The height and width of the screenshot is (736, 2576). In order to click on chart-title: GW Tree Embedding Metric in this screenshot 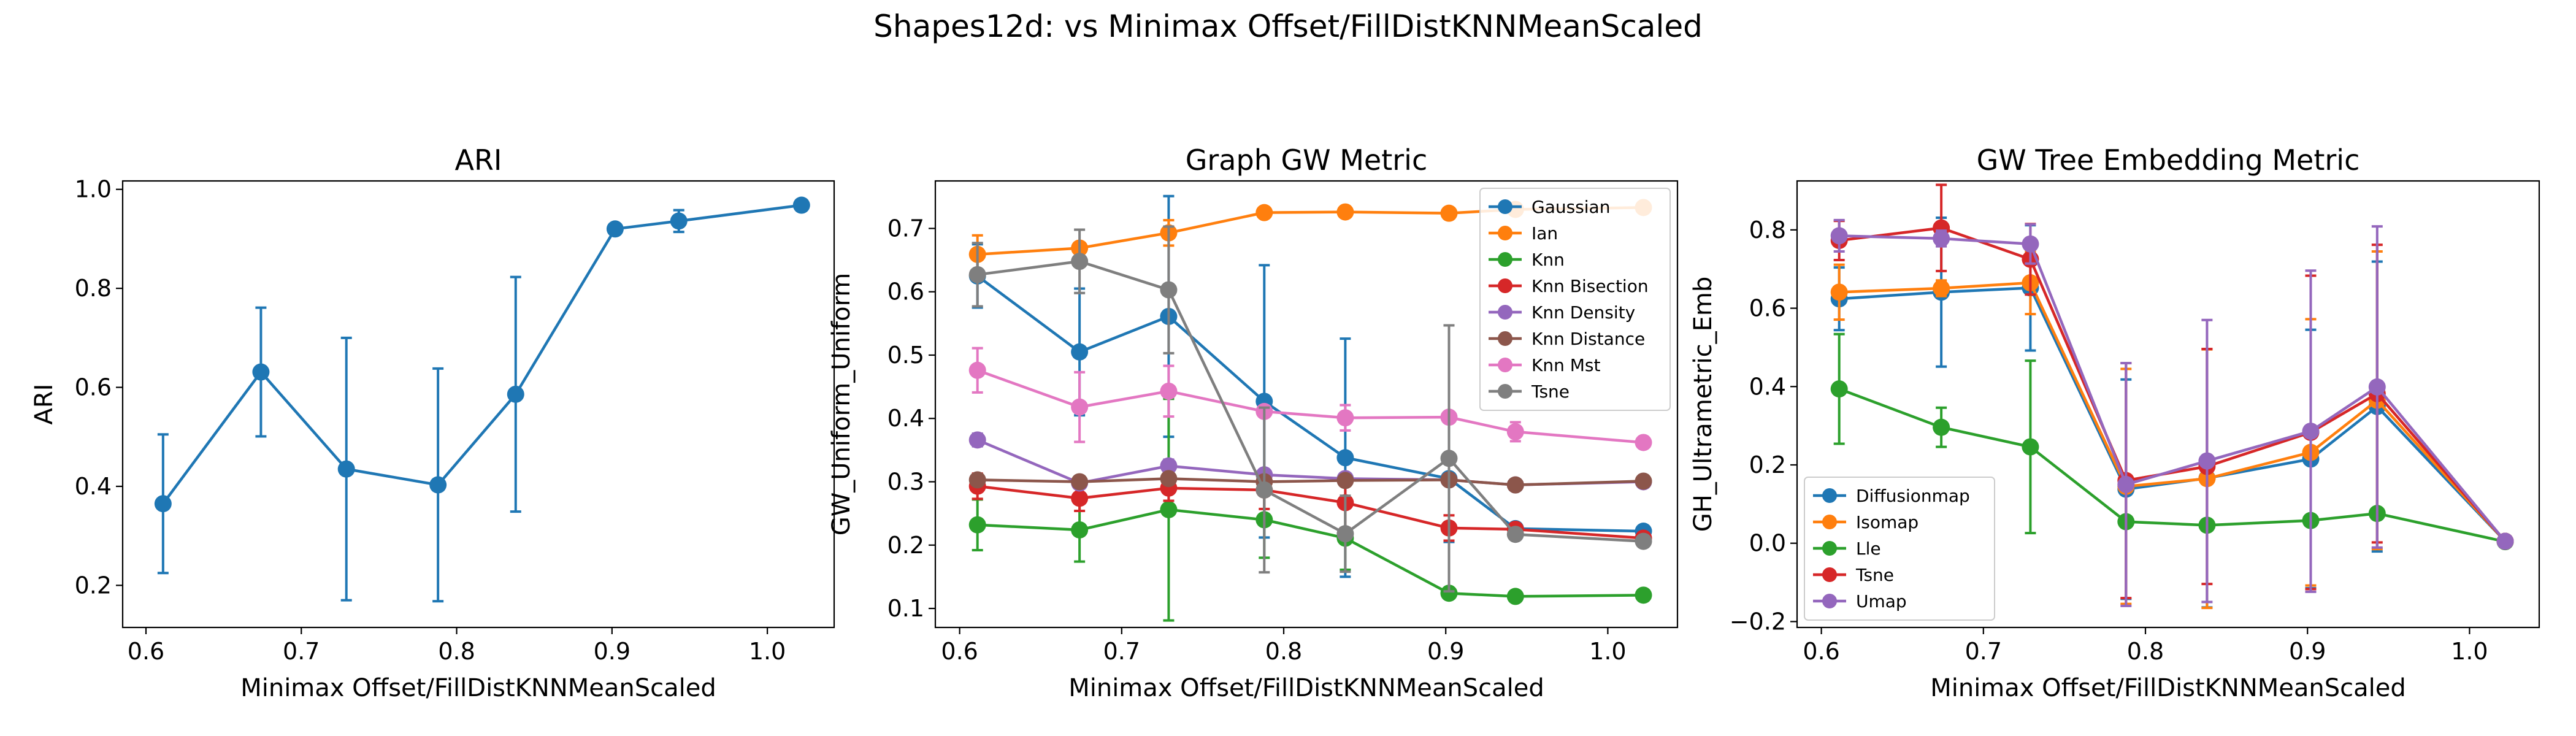, I will do `click(2168, 160)`.